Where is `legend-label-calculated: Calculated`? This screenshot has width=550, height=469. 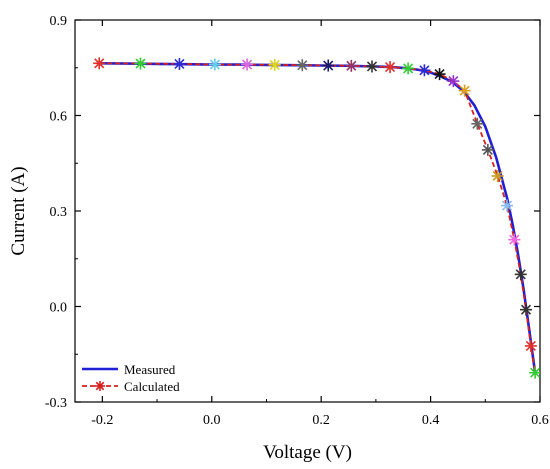
legend-label-calculated: Calculated is located at coordinates (152, 386).